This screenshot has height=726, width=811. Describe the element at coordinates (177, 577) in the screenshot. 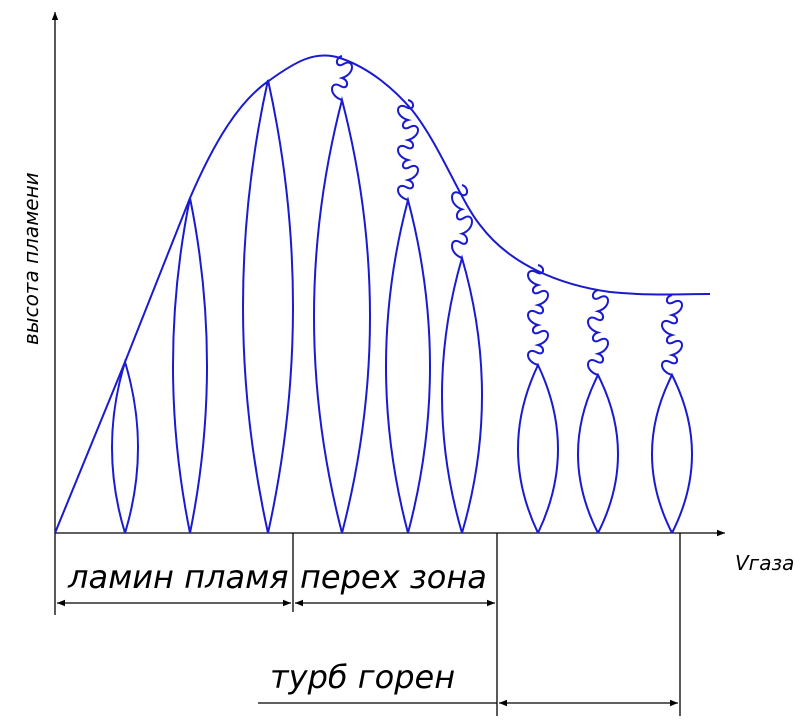

I see `zone-label: ламин пламя` at that location.